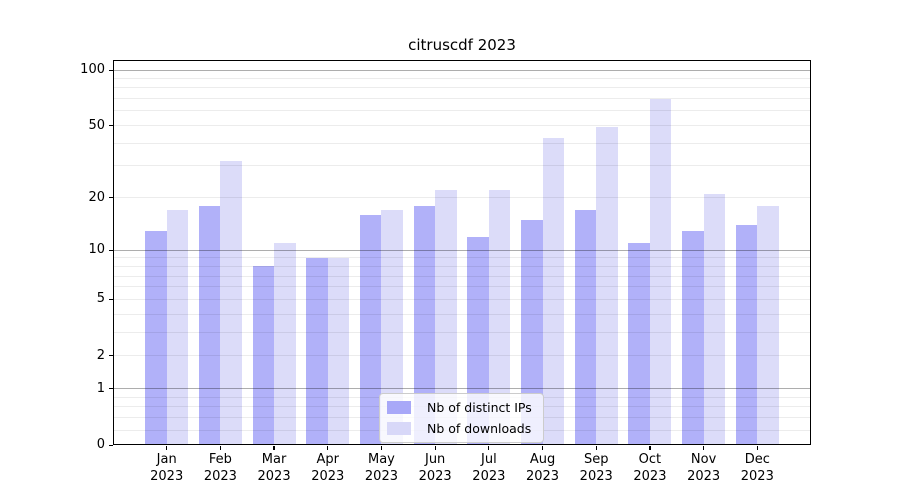 Image resolution: width=900 pixels, height=500 pixels. What do you see at coordinates (399, 407) in the screenshot?
I see `legend-swatch-distinct-ips-icon` at bounding box center [399, 407].